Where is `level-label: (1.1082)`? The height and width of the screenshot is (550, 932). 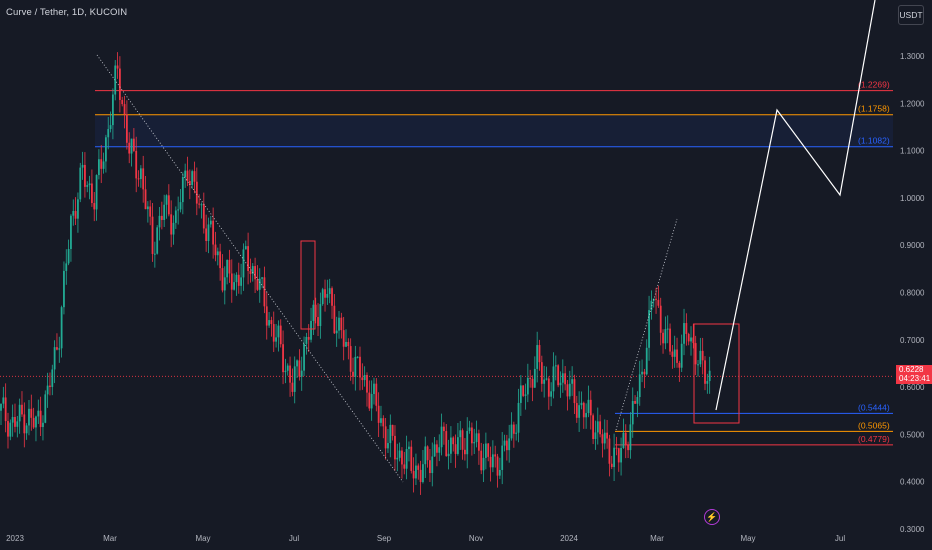 level-label: (1.1082) is located at coordinates (874, 141).